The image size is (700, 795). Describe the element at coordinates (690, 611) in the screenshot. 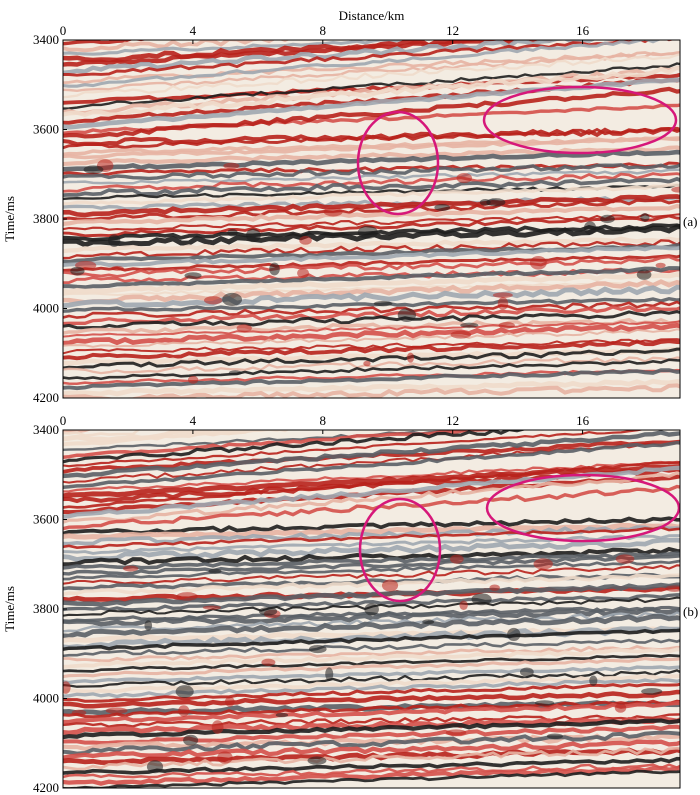

I see `panel-label: (b)` at that location.